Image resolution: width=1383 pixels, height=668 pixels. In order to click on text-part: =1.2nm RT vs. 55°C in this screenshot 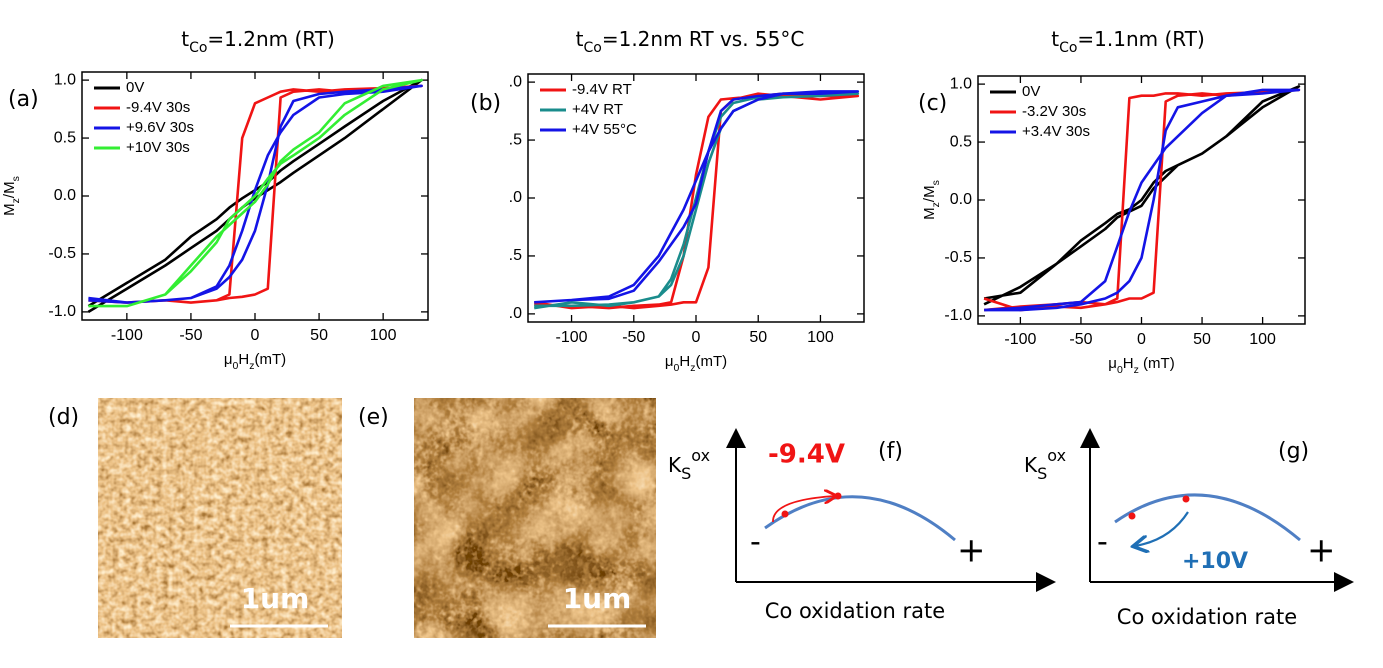, I will do `click(703, 39)`.